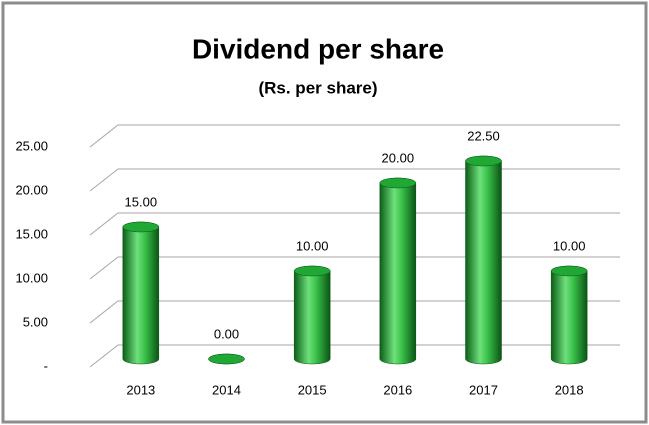 This screenshot has height=425, width=649. I want to click on chart-subtitle: (Rs. per share), so click(317, 87).